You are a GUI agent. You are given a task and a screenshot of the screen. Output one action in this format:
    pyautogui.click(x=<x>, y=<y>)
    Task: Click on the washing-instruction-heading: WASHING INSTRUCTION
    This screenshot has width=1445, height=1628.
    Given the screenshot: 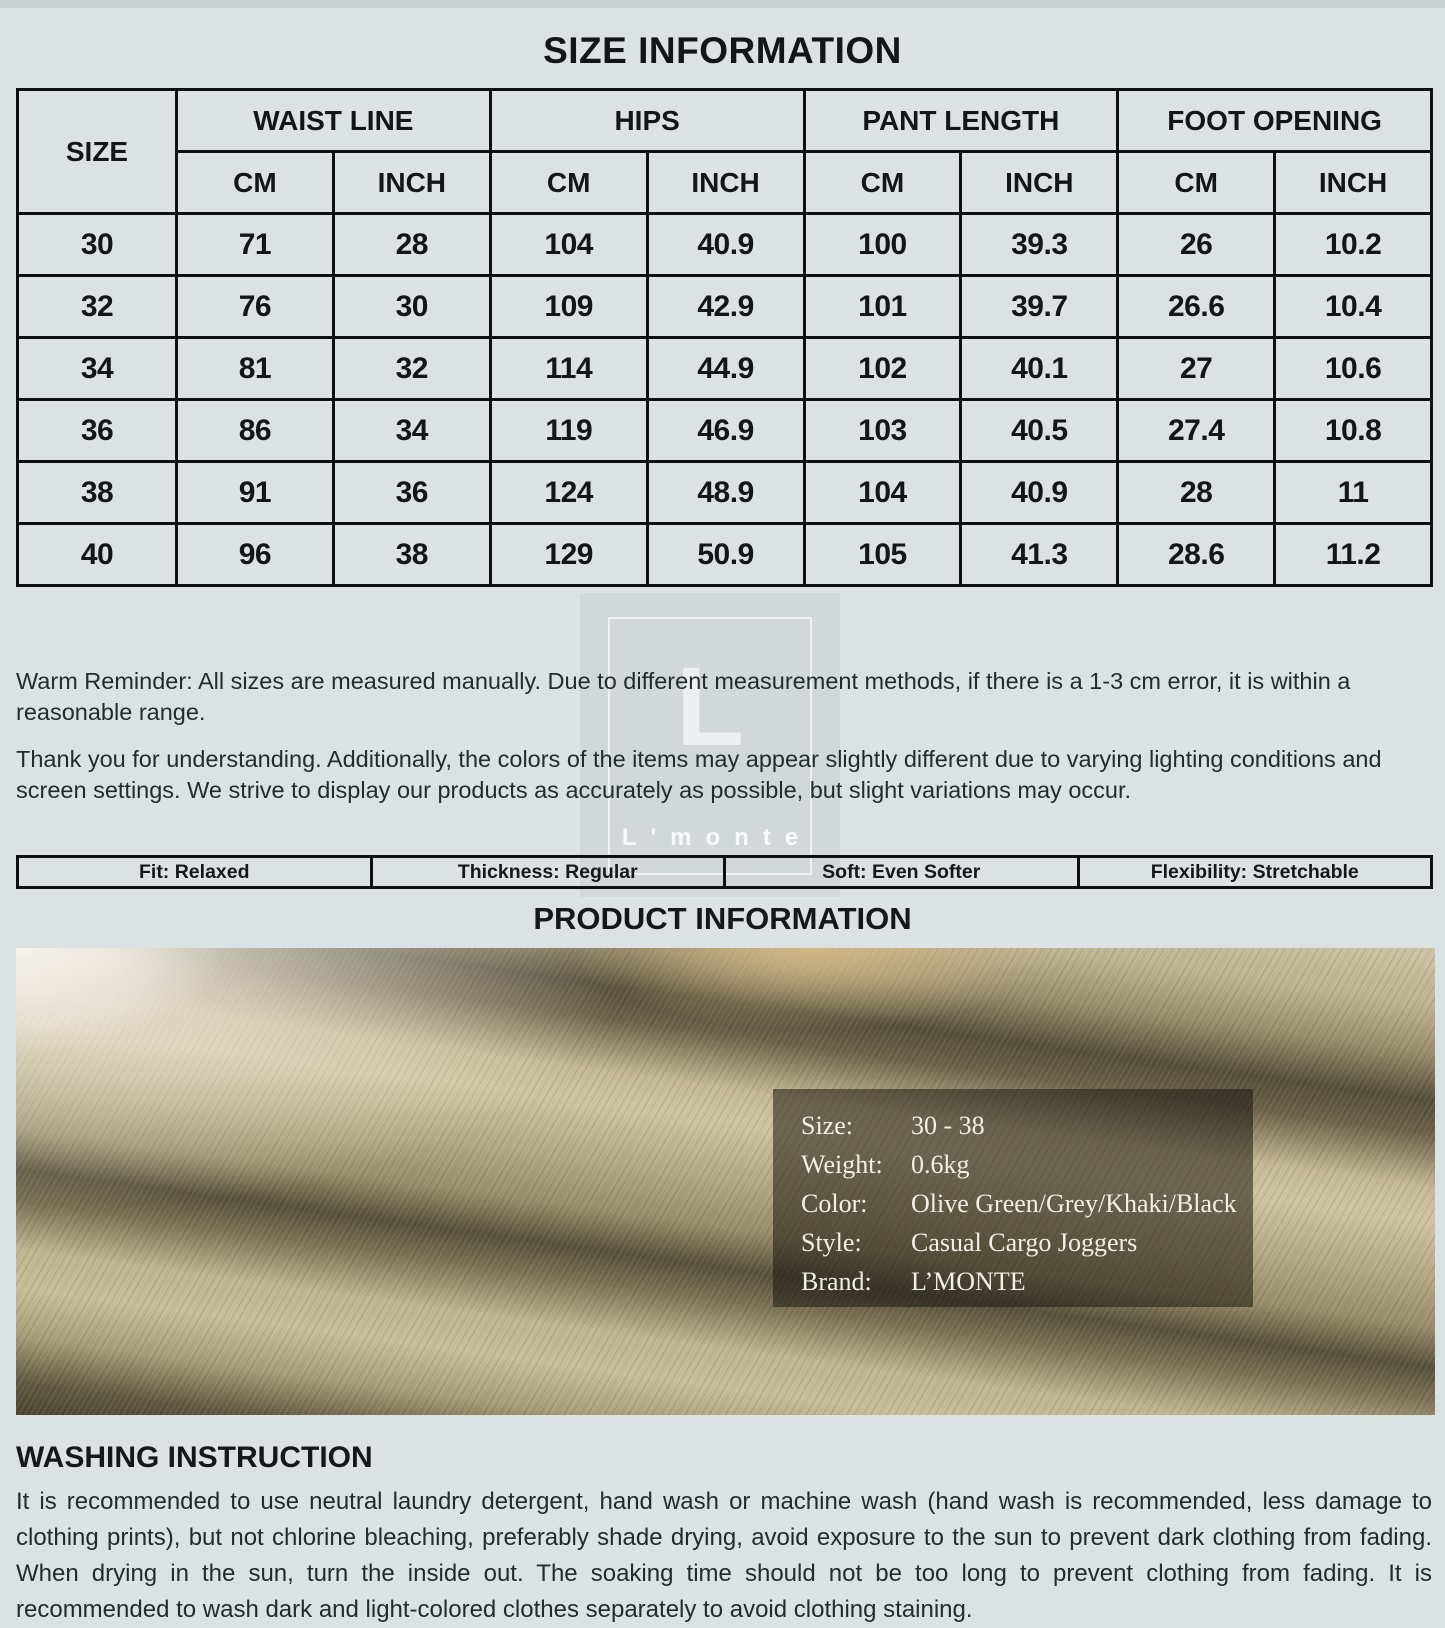 What is the action you would take?
    pyautogui.click(x=194, y=1457)
    